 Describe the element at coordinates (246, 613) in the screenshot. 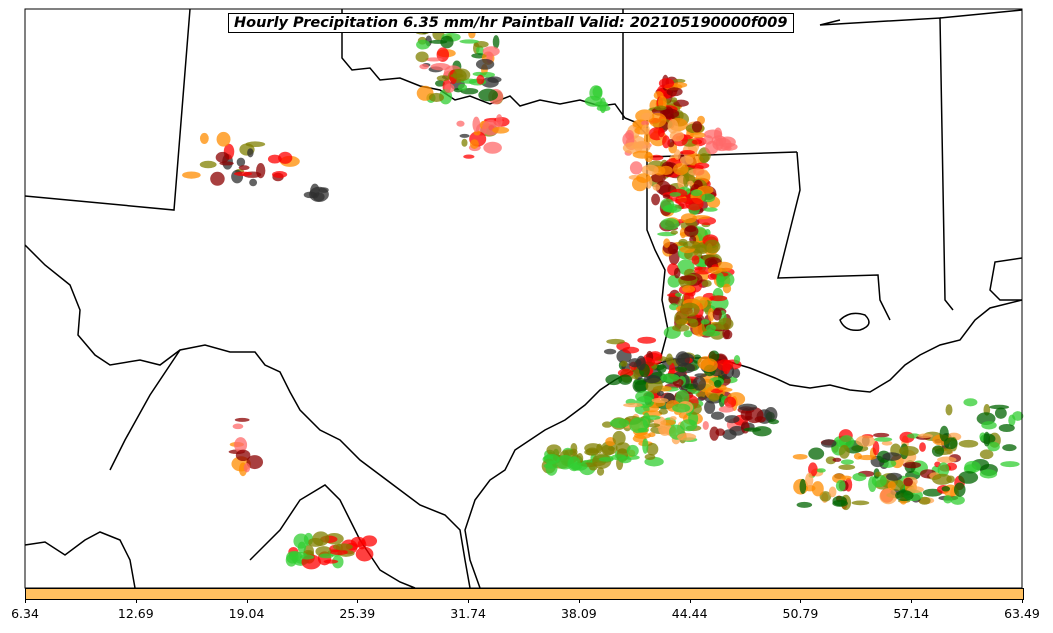

I see `colorbar-tick-label: 19.04` at that location.